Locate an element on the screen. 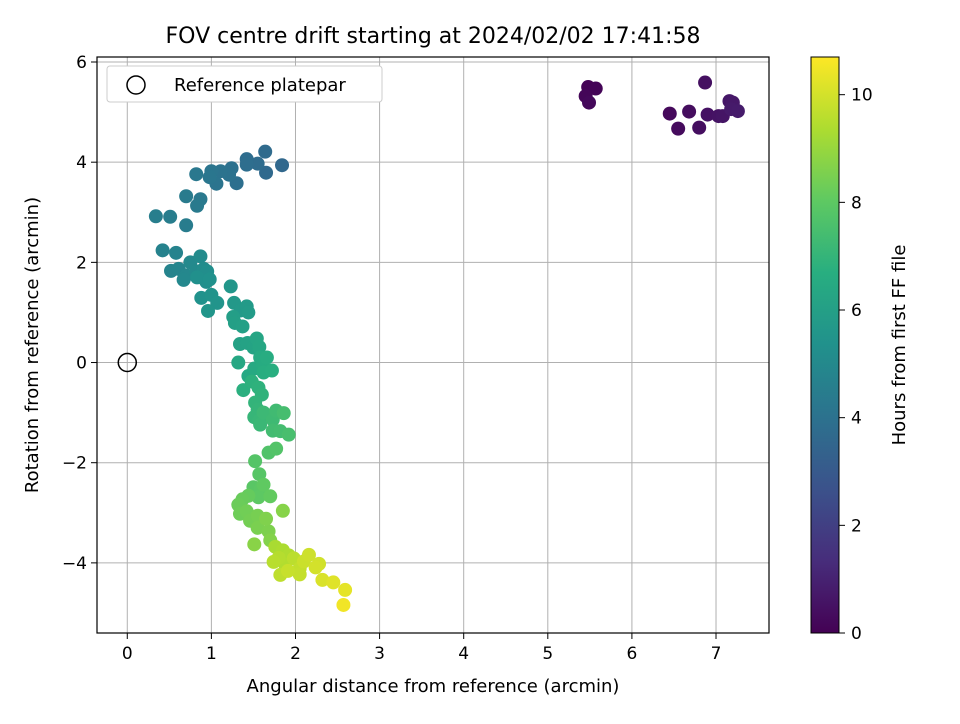  colorbar: 0 2 4 6 8 10 Hours from first FF file is located at coordinates (860, 350).